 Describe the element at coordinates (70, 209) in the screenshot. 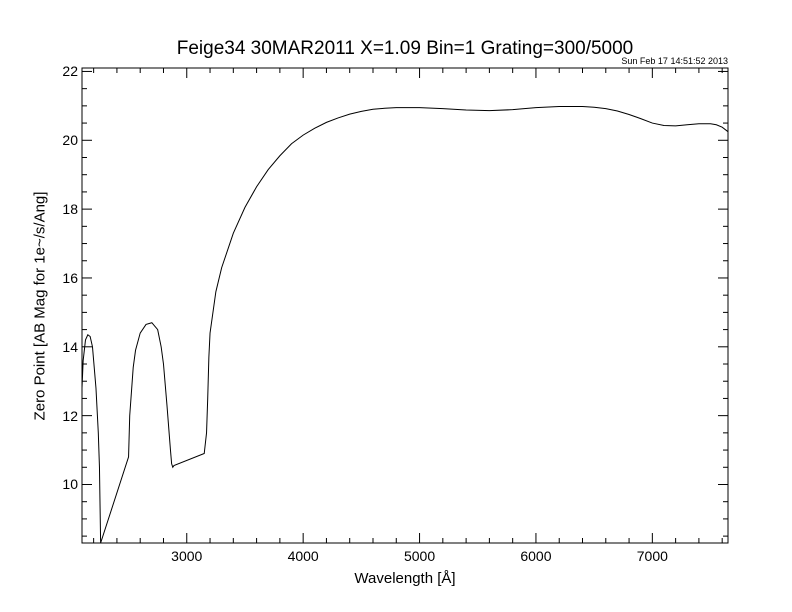

I see `y-tick-label: 18` at that location.